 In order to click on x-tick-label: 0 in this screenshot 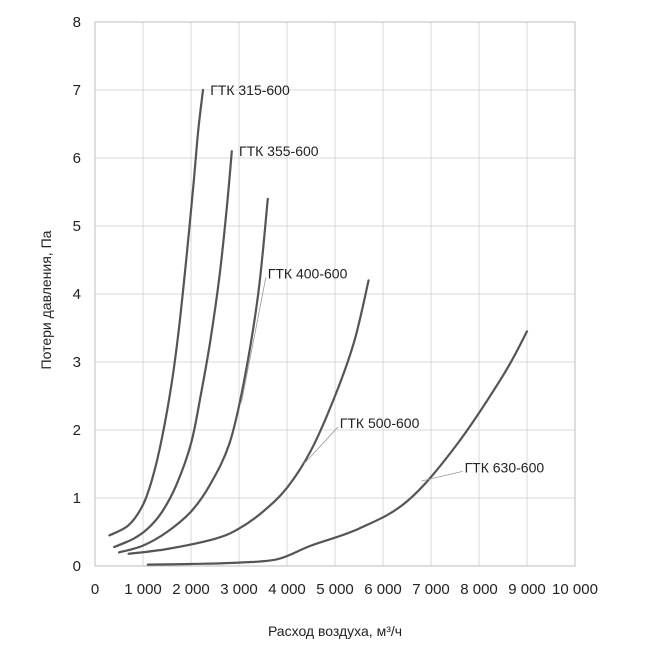, I will do `click(95, 589)`.